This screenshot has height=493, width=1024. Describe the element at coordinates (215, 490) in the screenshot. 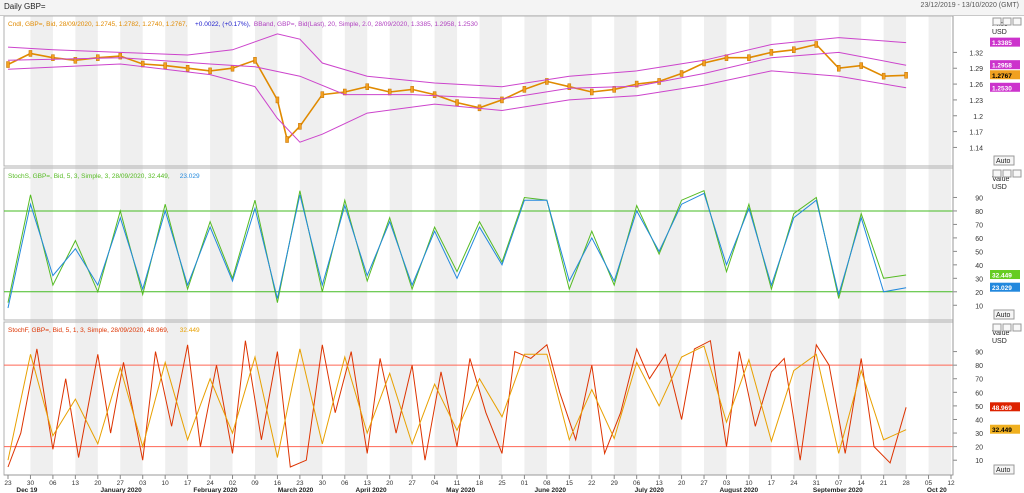

I see `month-label: February 2020` at that location.